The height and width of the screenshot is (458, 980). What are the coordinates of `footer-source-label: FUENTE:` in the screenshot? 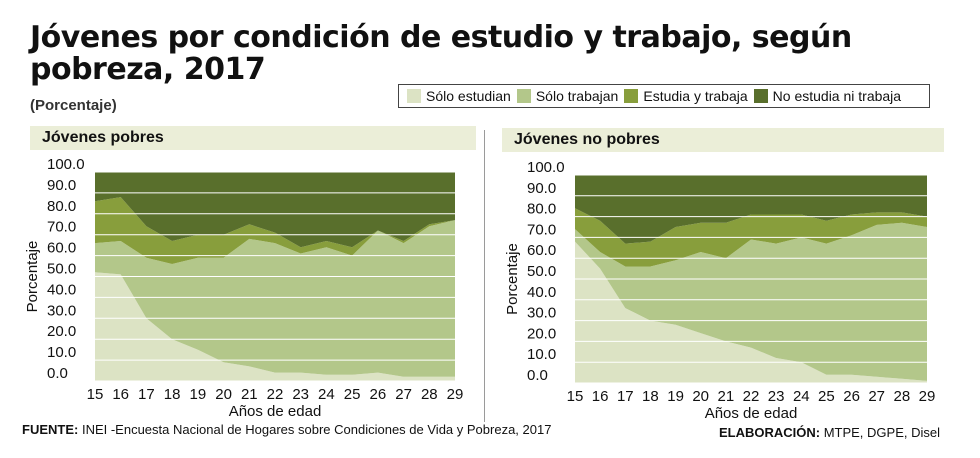 It's located at (50, 429).